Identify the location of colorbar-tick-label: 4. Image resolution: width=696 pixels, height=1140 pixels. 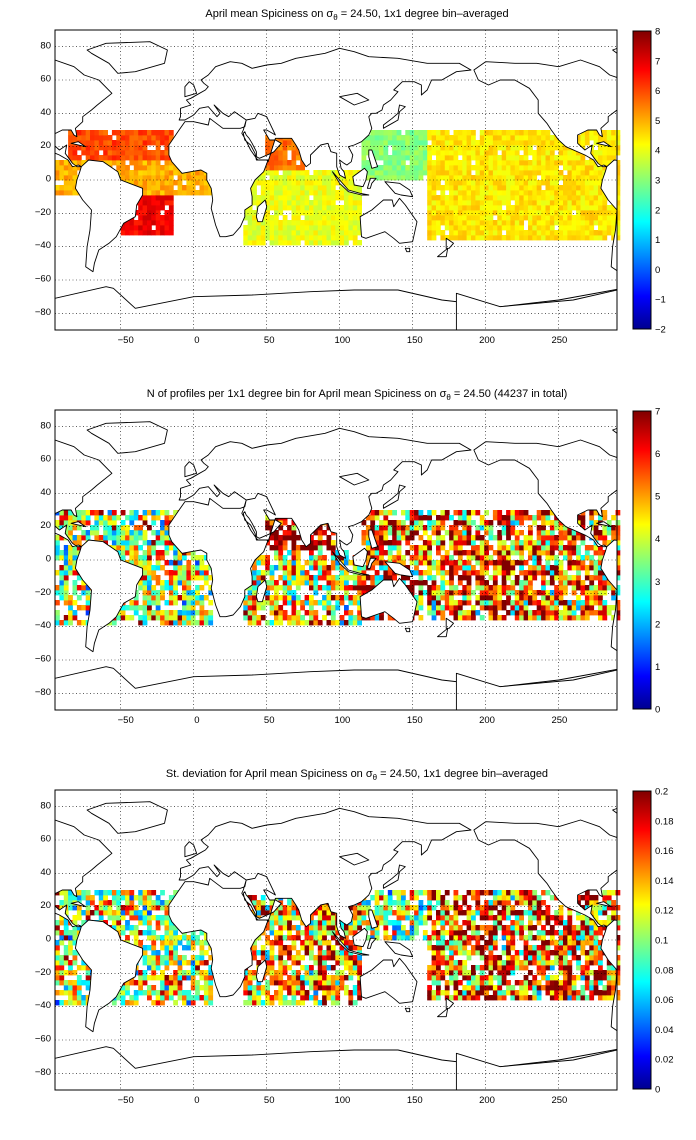
(657, 151).